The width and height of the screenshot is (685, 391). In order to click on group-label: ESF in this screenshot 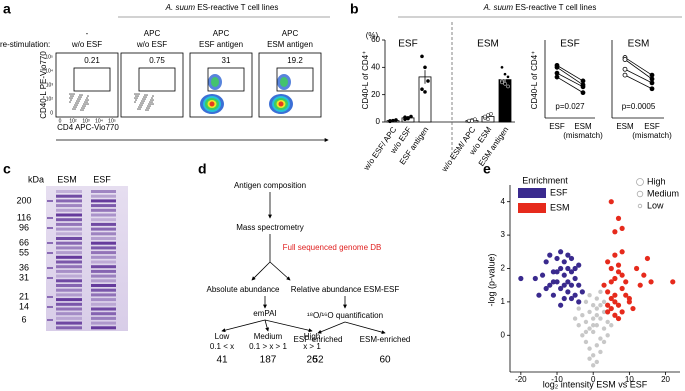, I will do `click(407, 44)`.